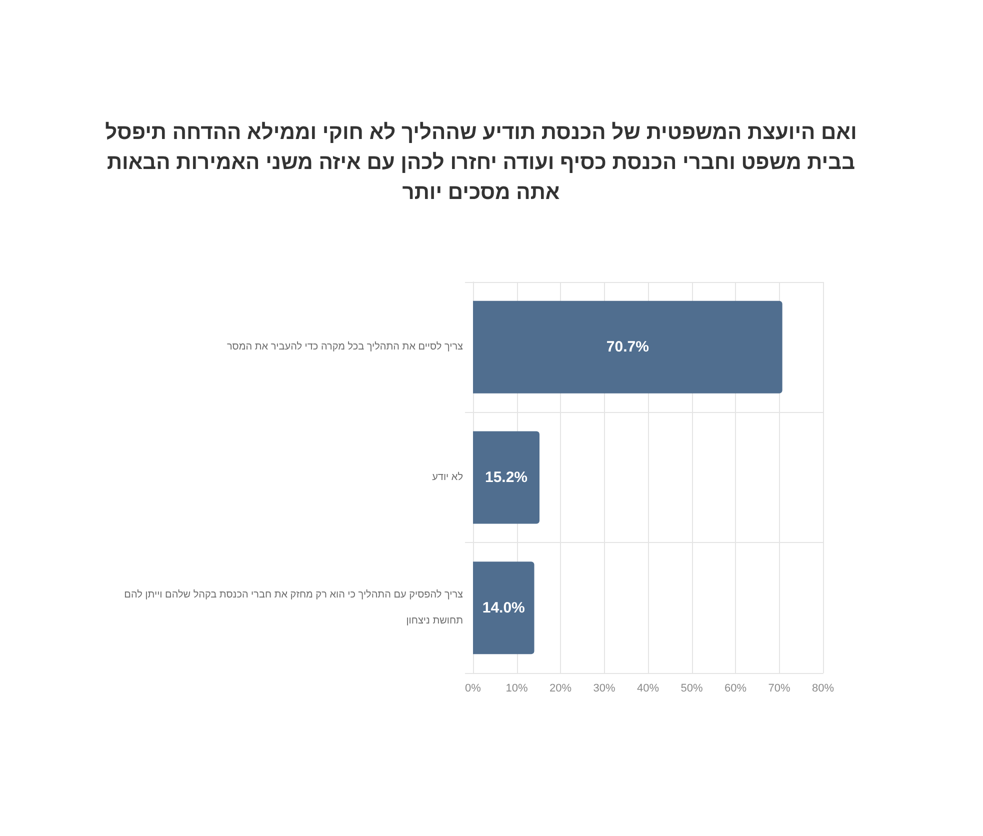  Describe the element at coordinates (345, 346) in the screenshot. I see `y-tick-label: צריך לסיים את התהליך בכל מקרה כדי להעביר את המסר` at that location.